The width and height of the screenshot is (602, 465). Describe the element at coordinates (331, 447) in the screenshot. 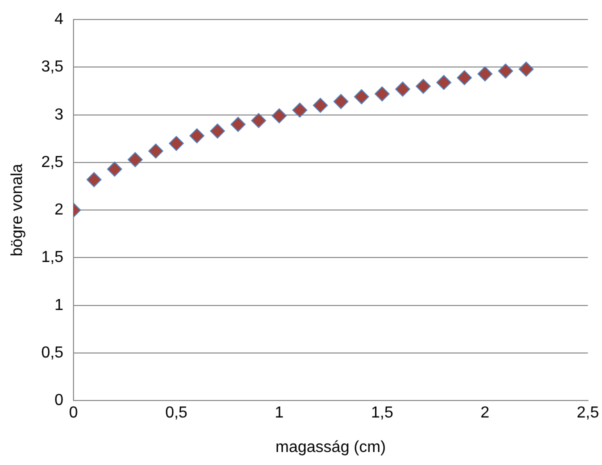

I see `x-axis-title: magasság (cm)` at that location.